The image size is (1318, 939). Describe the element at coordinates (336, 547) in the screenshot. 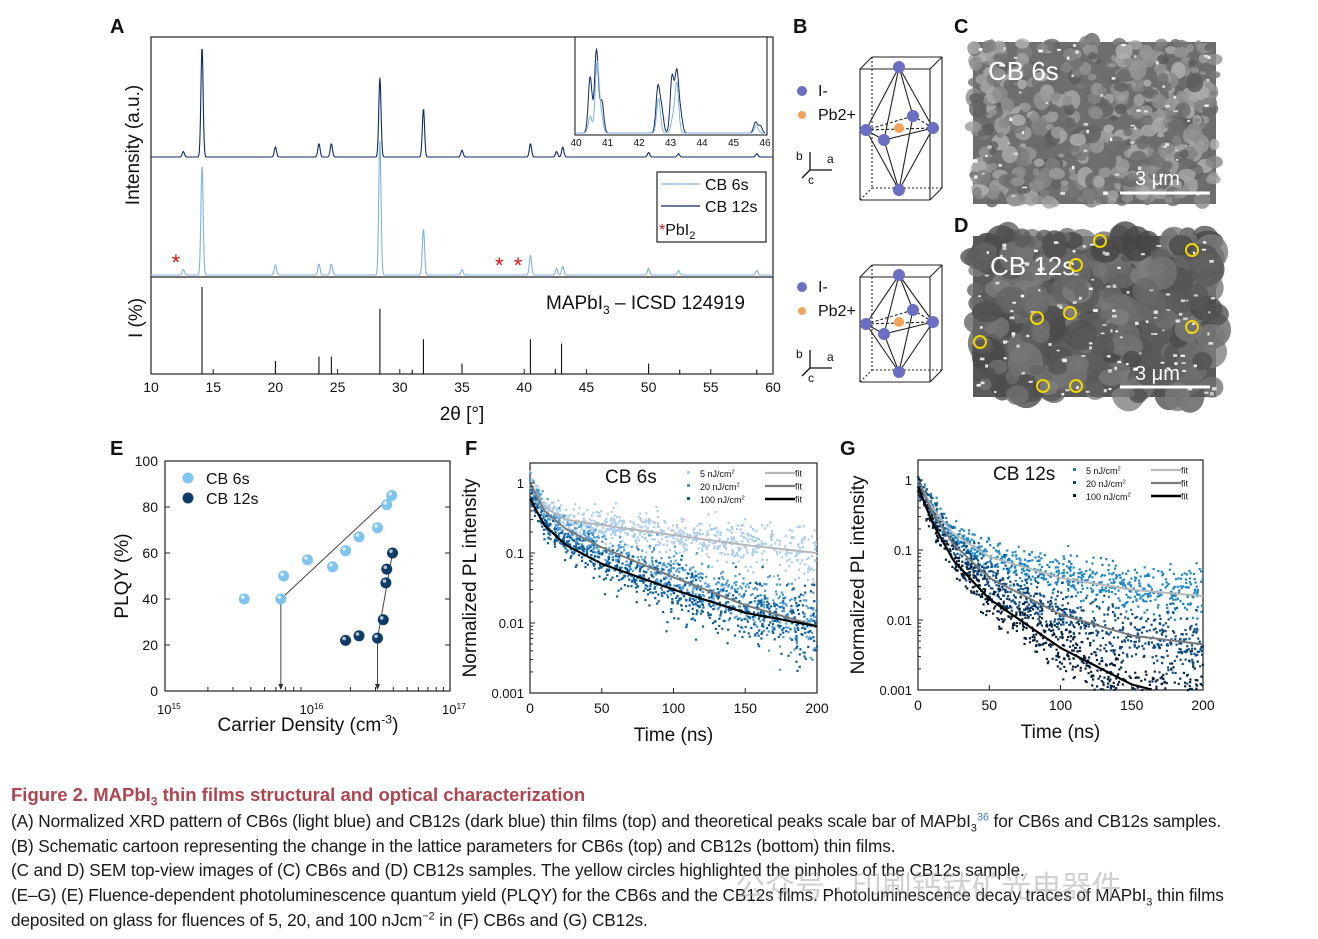

I see `fit-line` at that location.